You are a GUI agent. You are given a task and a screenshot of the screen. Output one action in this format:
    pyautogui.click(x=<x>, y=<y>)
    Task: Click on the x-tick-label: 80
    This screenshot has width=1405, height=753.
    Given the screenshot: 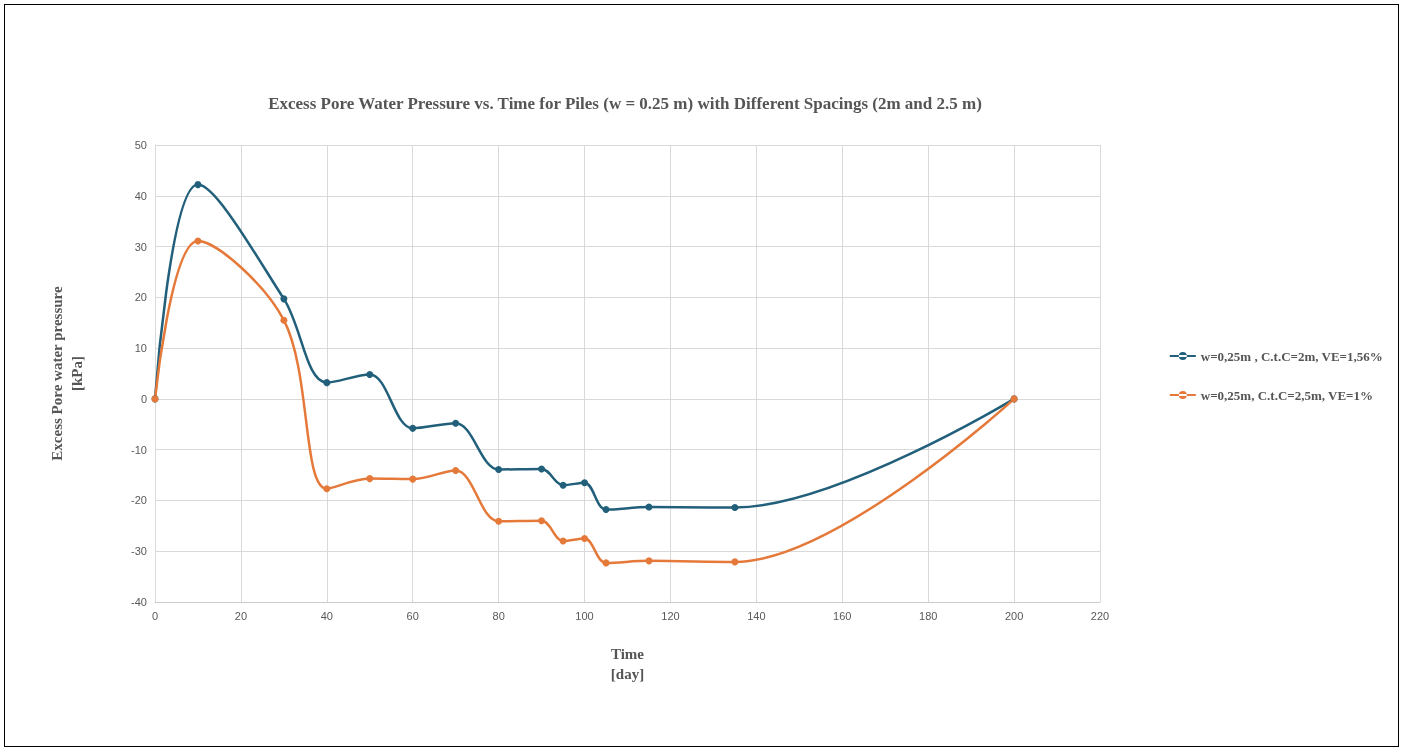 What is the action you would take?
    pyautogui.click(x=498, y=615)
    